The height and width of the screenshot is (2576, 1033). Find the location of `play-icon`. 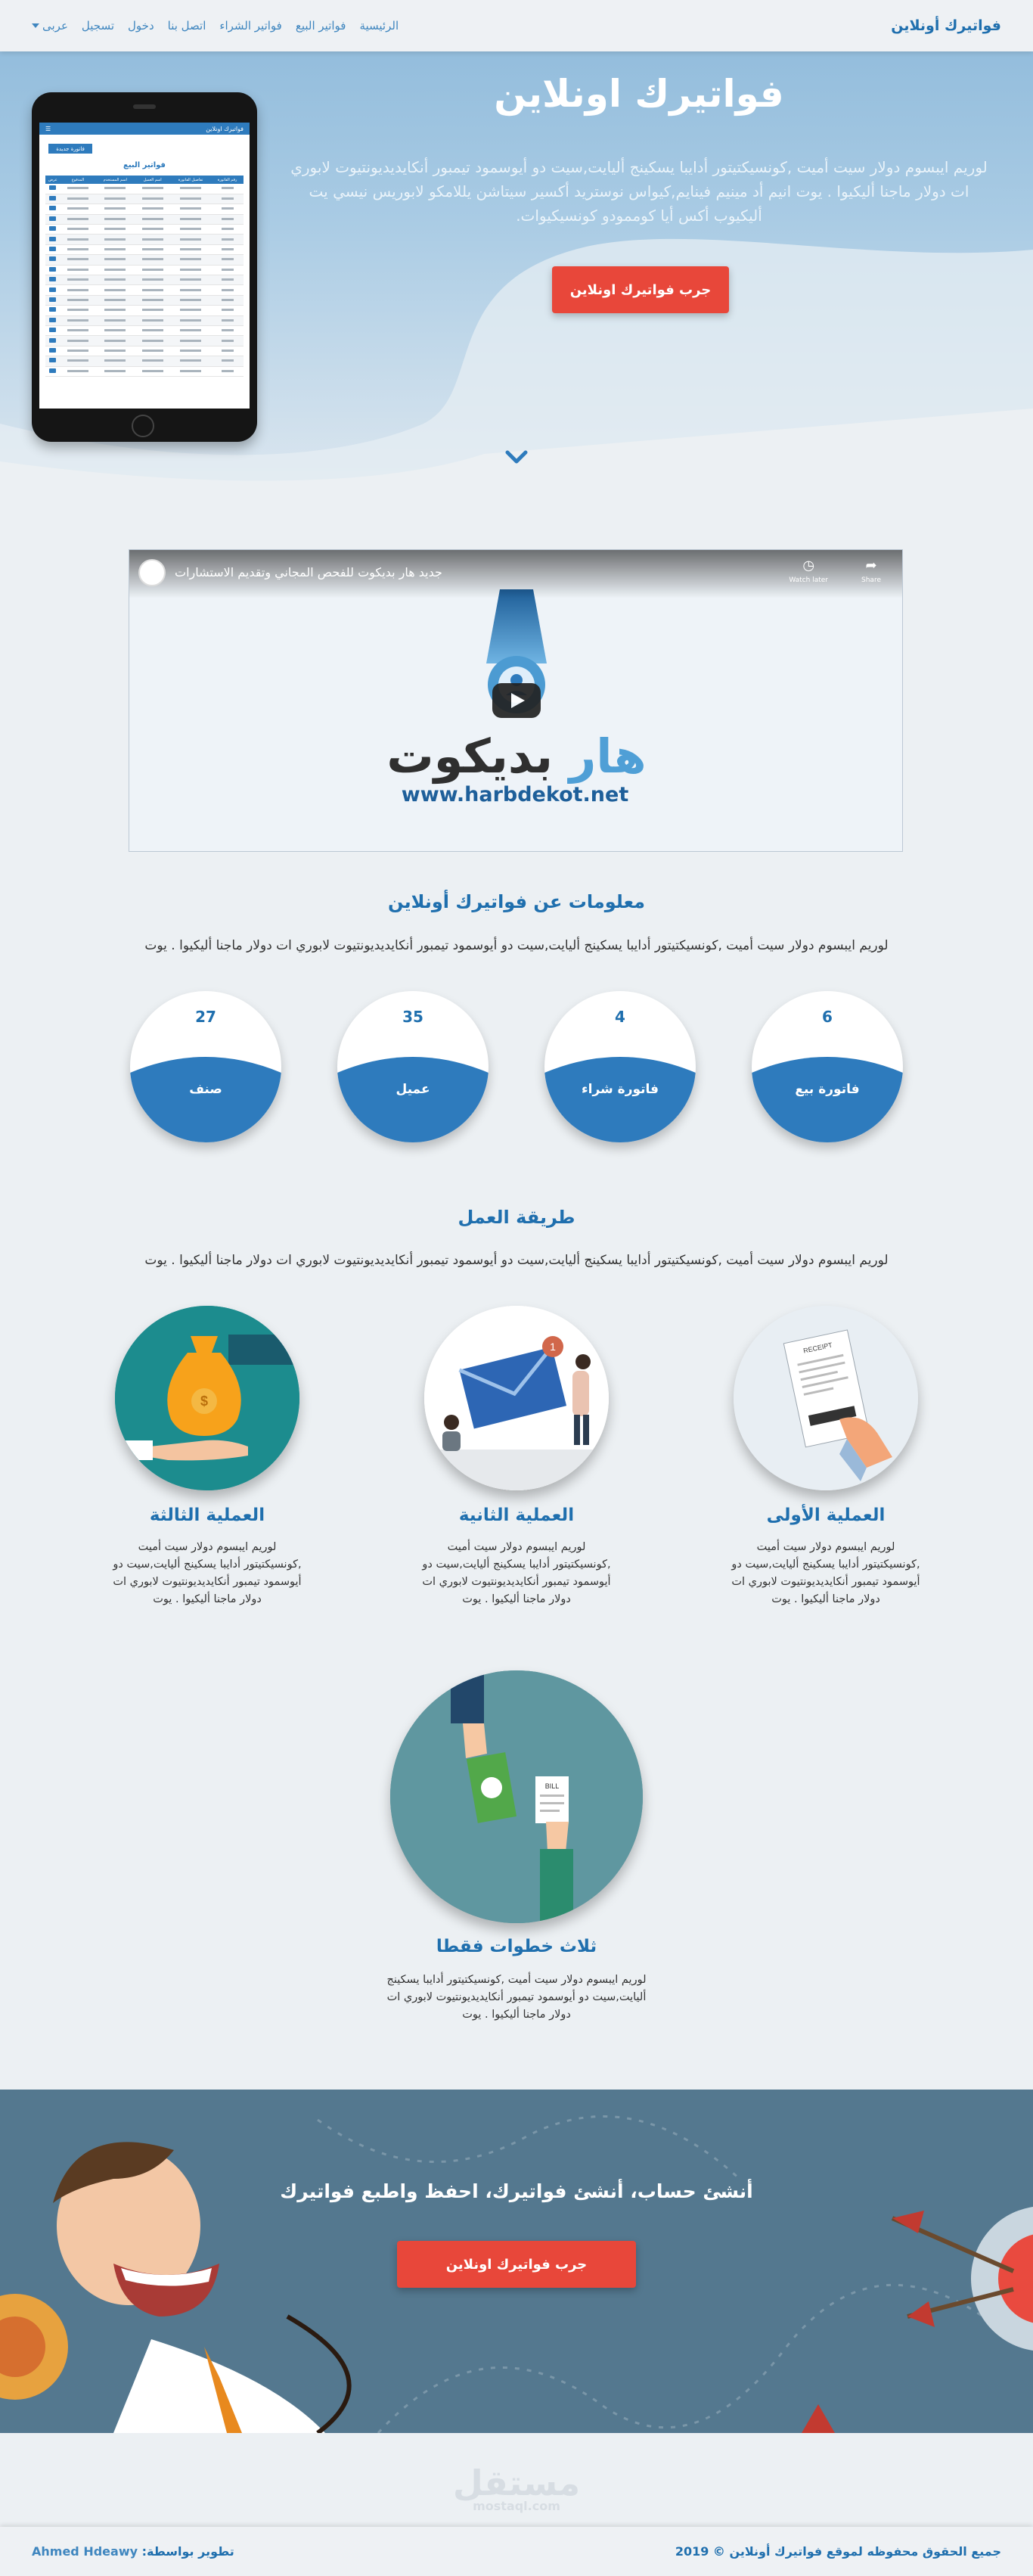

play-icon is located at coordinates (516, 700).